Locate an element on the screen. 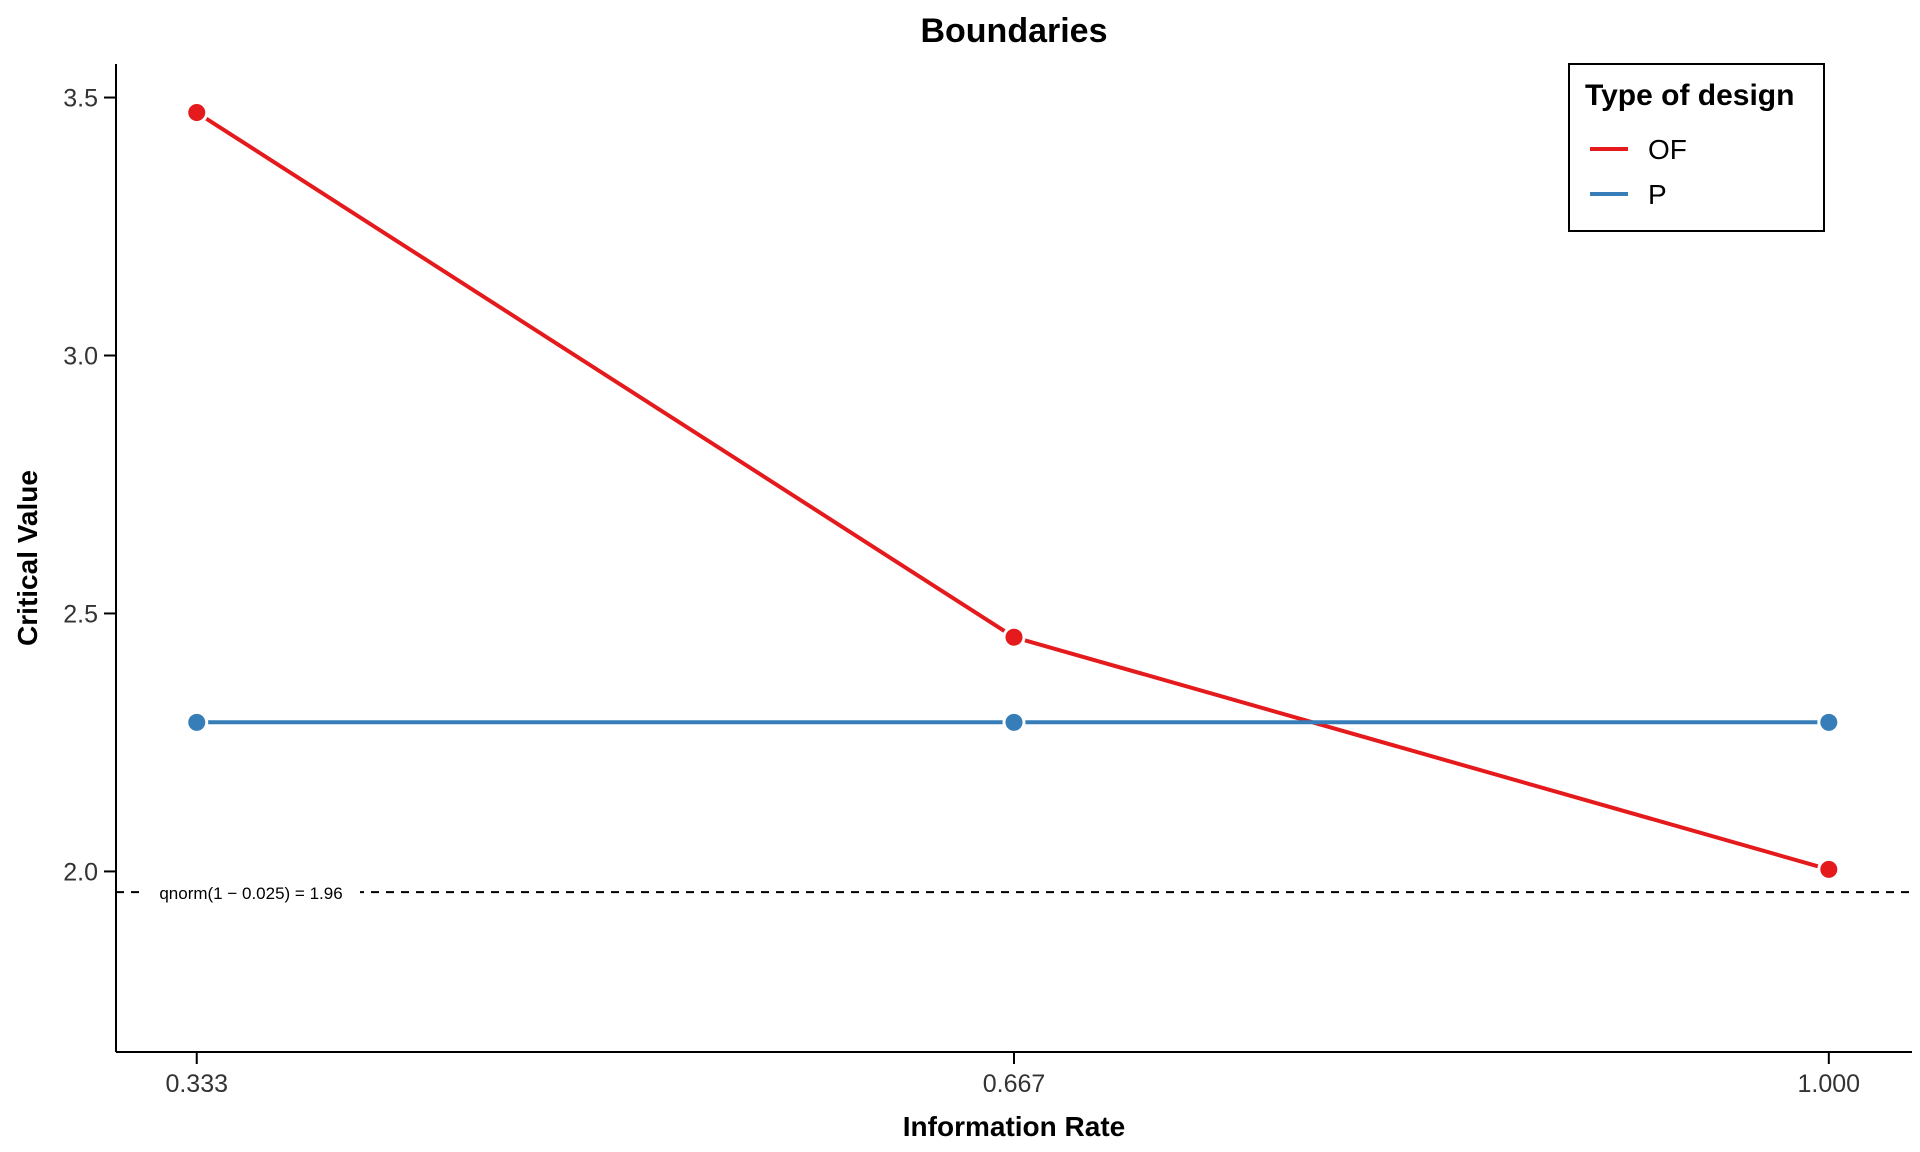 Image resolution: width=1920 pixels, height=1152 pixels. chart-title: Boundaries is located at coordinates (1013, 31).